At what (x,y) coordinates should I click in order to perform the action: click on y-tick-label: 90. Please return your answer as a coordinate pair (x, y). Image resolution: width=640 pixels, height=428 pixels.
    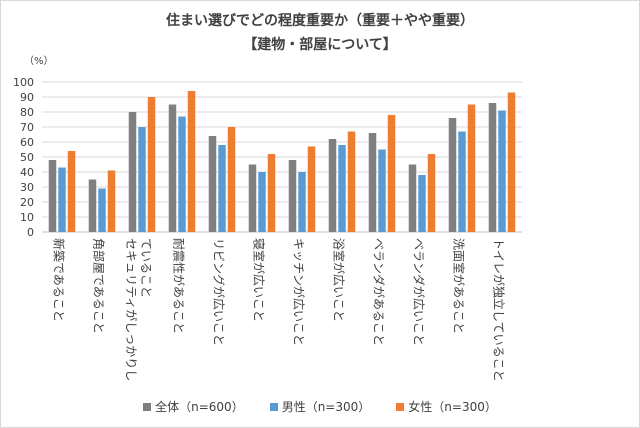
    Looking at the image, I should click on (27, 97).